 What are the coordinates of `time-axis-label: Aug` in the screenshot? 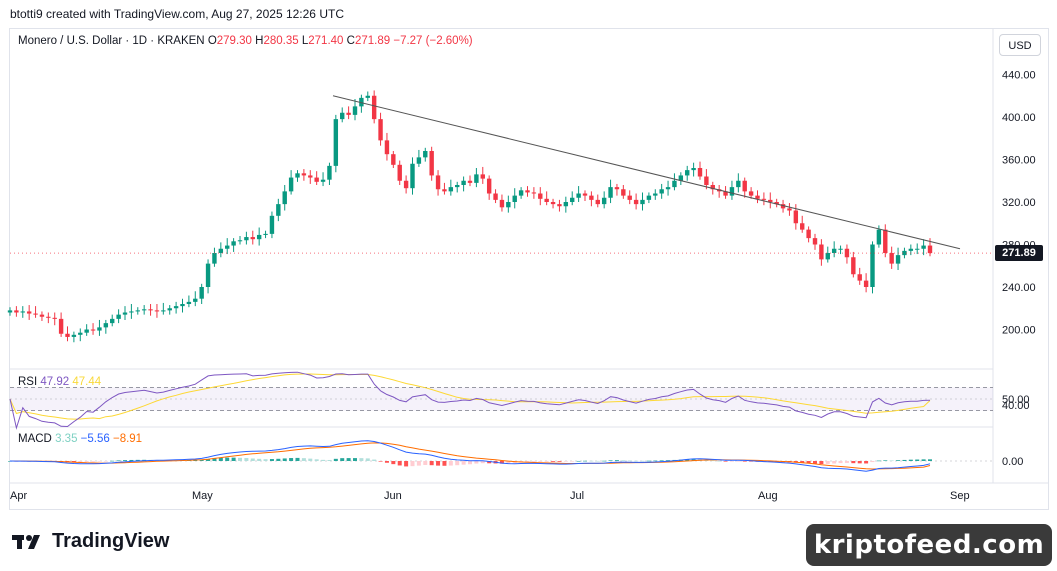 It's located at (768, 496).